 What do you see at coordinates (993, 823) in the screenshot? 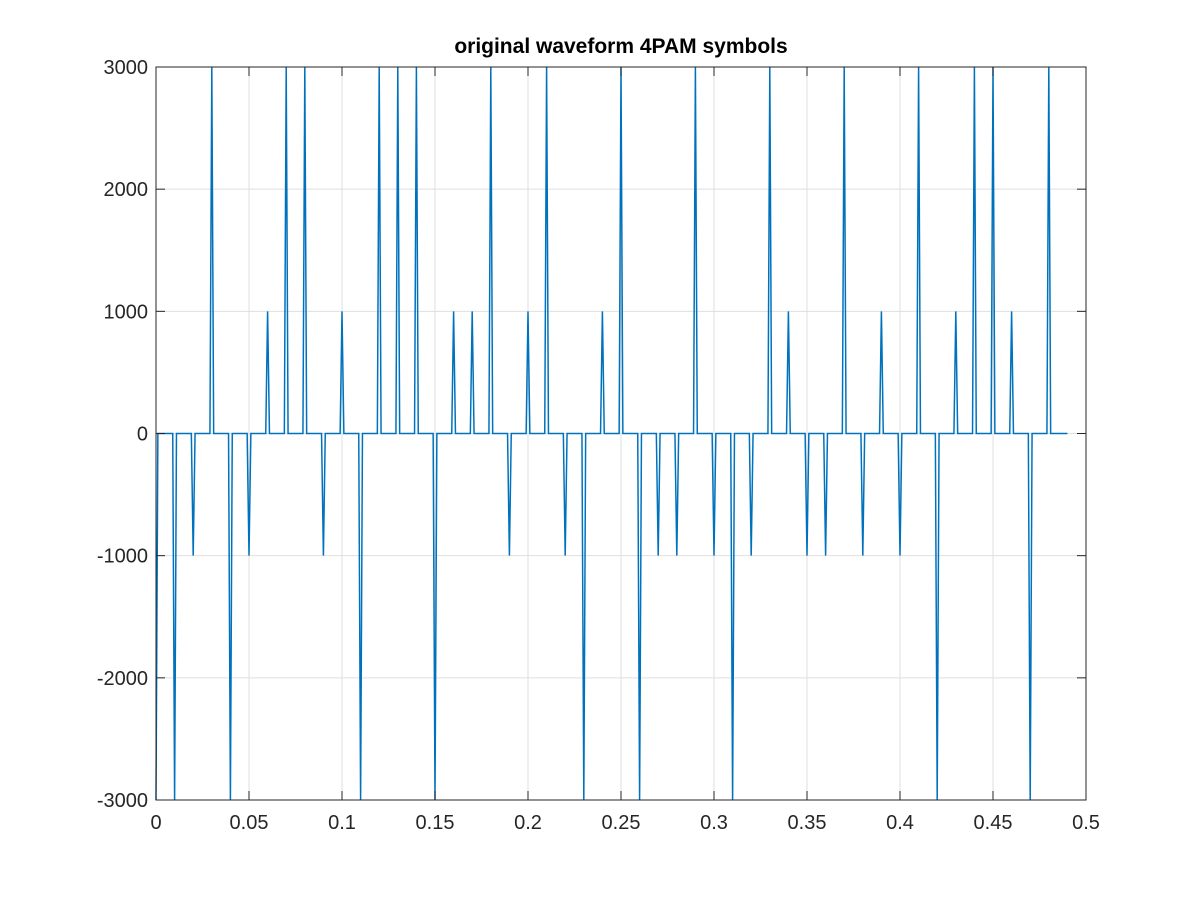
I see `x-tick-label: 0.45` at bounding box center [993, 823].